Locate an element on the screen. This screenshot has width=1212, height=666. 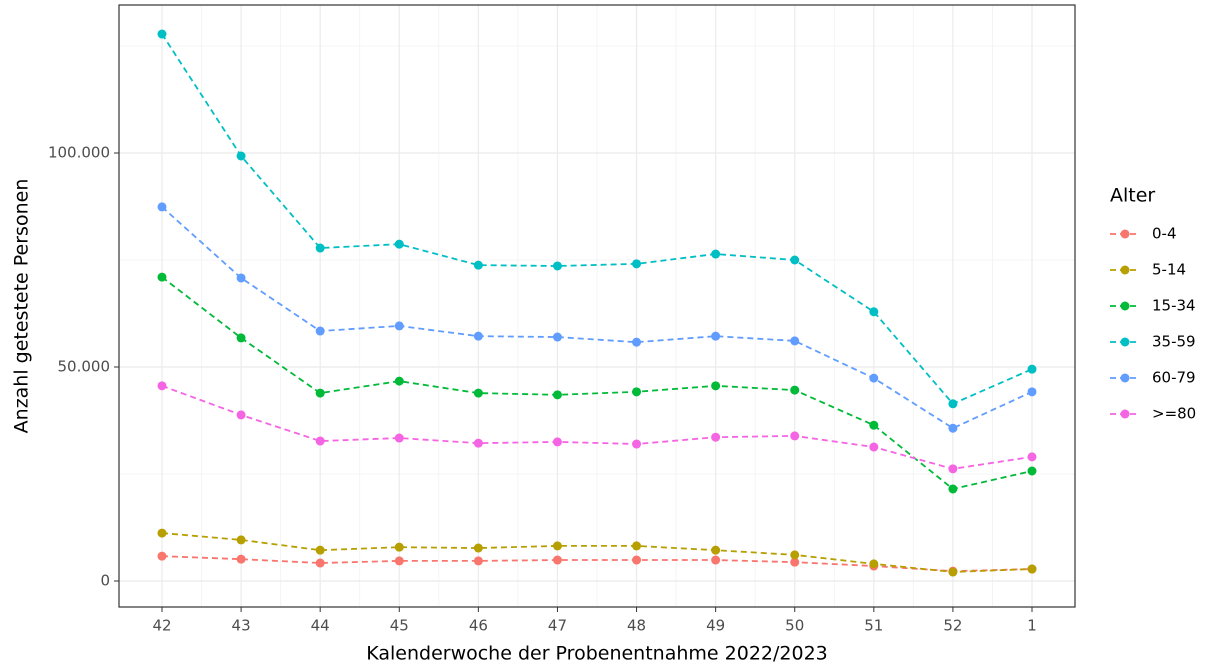
legend-label: 0-4 is located at coordinates (1164, 234).